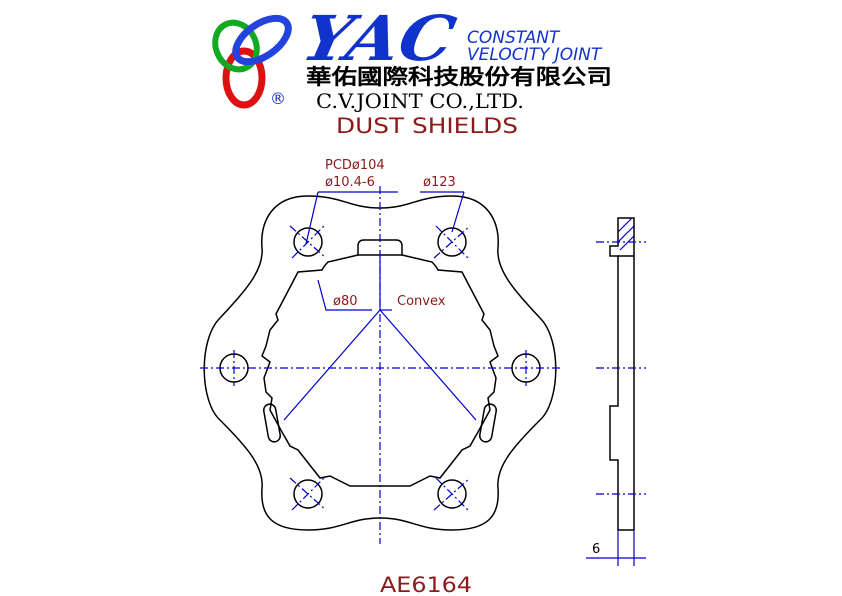 The image size is (842, 596). I want to click on brand-name: YAC, so click(379, 38).